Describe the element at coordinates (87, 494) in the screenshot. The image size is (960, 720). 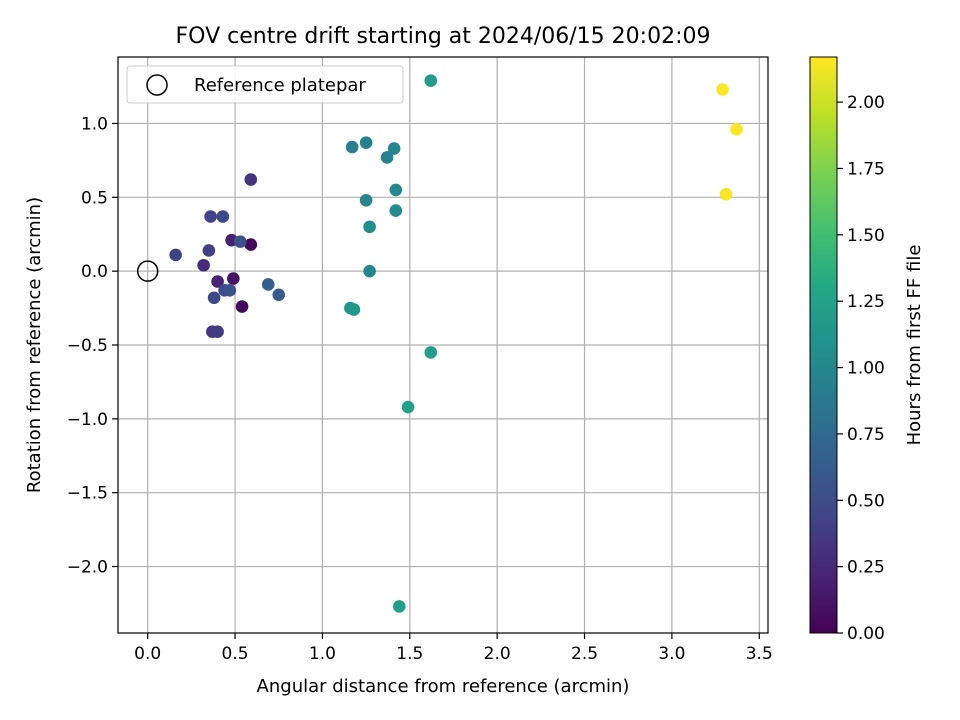
I see `y-tick-label: −1.5` at that location.